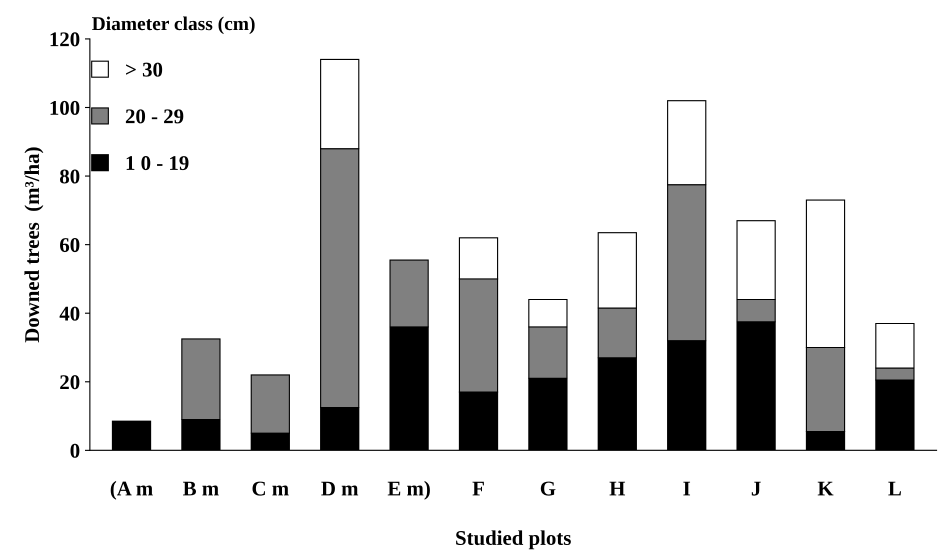 Image resolution: width=946 pixels, height=556 pixels. What do you see at coordinates (70, 382) in the screenshot?
I see `y-tick-label: 20` at bounding box center [70, 382].